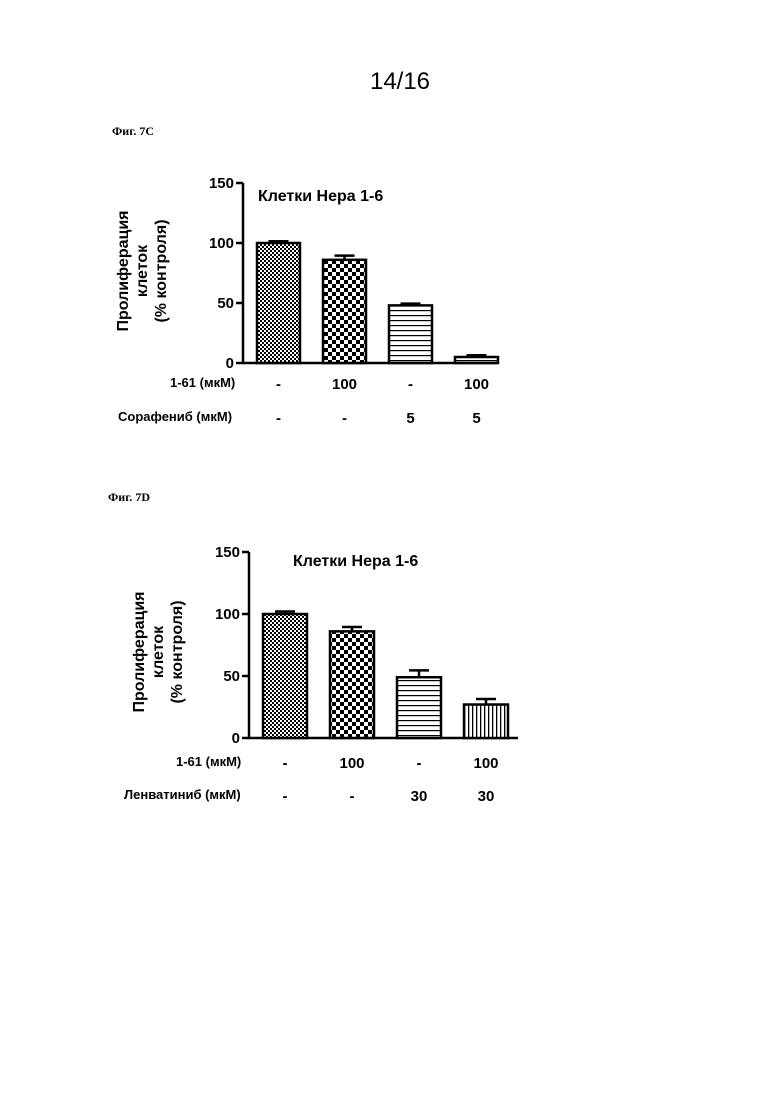 Image resolution: width=780 pixels, height=1103 pixels. I want to click on condition-label: Ленватиниб (мкМ), so click(182, 794).